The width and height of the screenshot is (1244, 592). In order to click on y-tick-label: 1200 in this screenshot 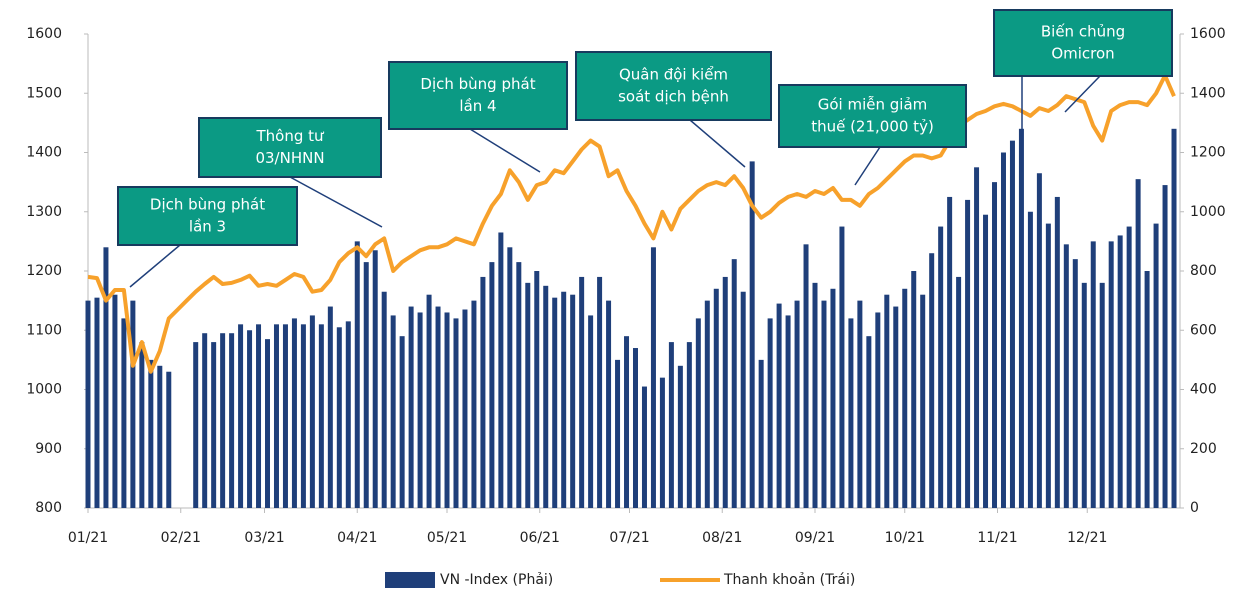, I will do `click(44, 271)`.